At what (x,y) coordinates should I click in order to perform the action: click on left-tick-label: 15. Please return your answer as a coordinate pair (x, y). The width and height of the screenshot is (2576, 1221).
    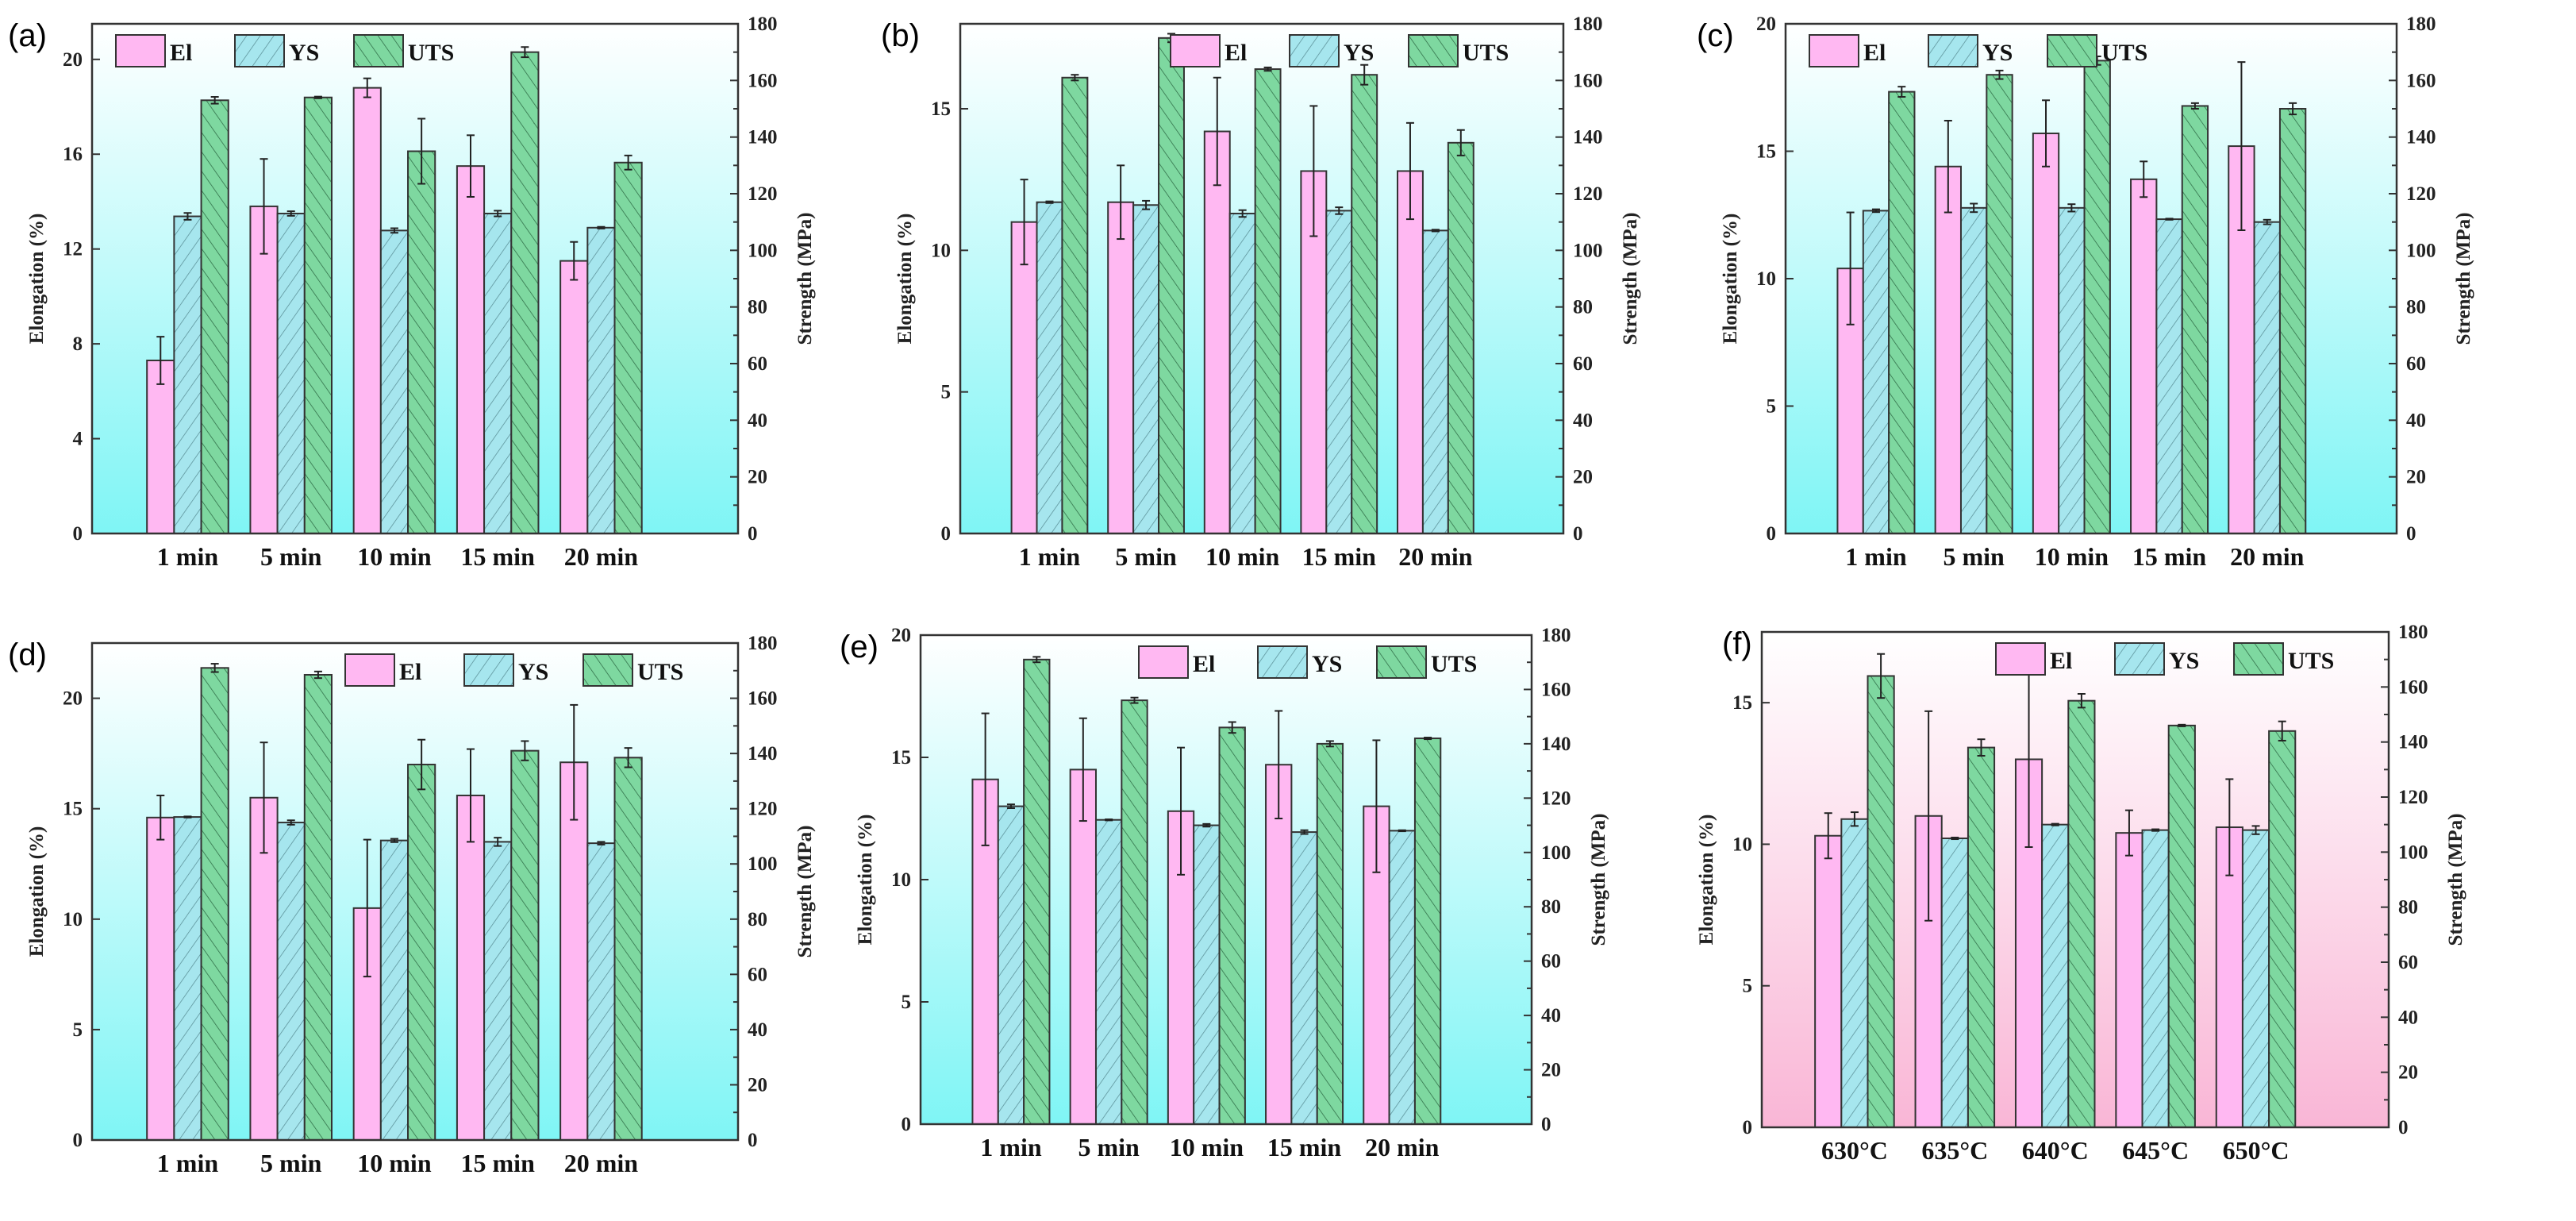
    Looking at the image, I should click on (1766, 152).